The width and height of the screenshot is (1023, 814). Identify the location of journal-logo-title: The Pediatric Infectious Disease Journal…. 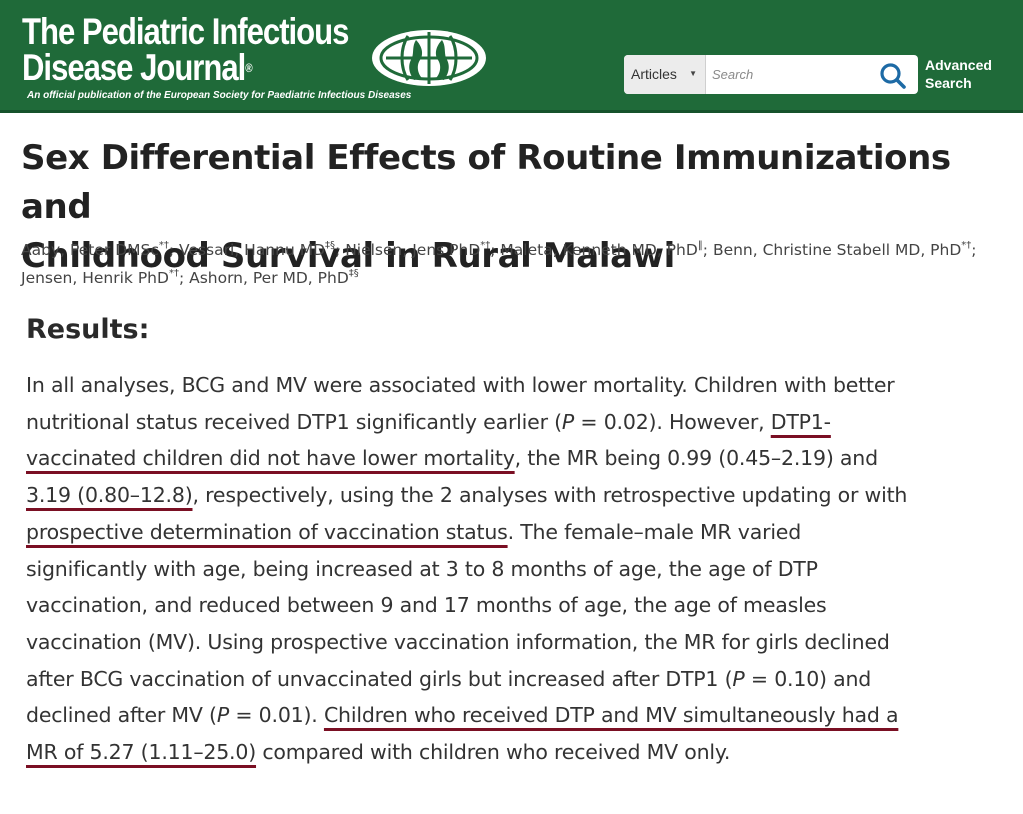
(185, 49).